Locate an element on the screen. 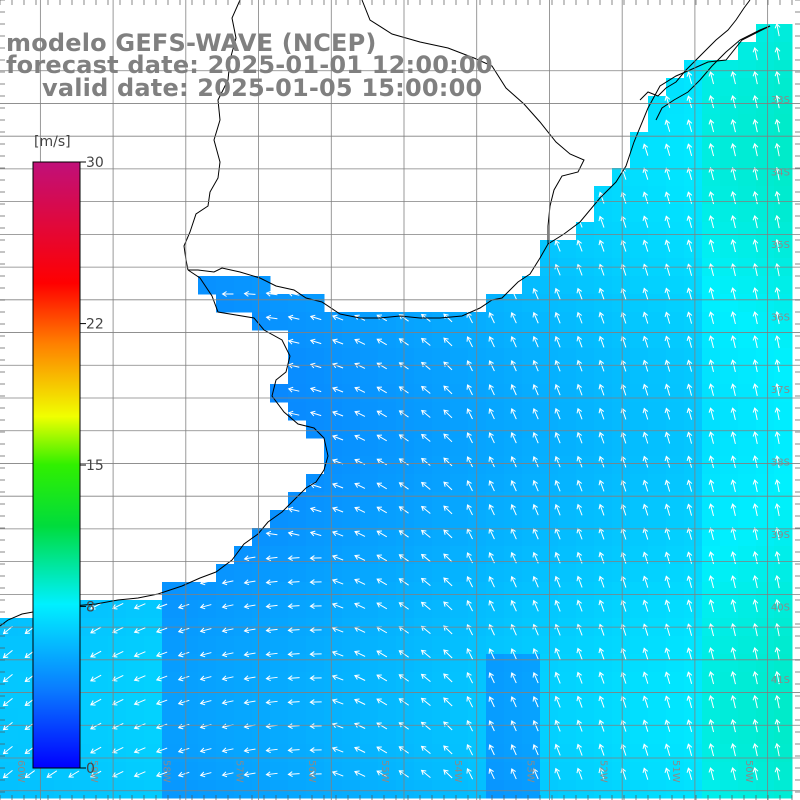  uruguay-brazil-border is located at coordinates (473, 122).